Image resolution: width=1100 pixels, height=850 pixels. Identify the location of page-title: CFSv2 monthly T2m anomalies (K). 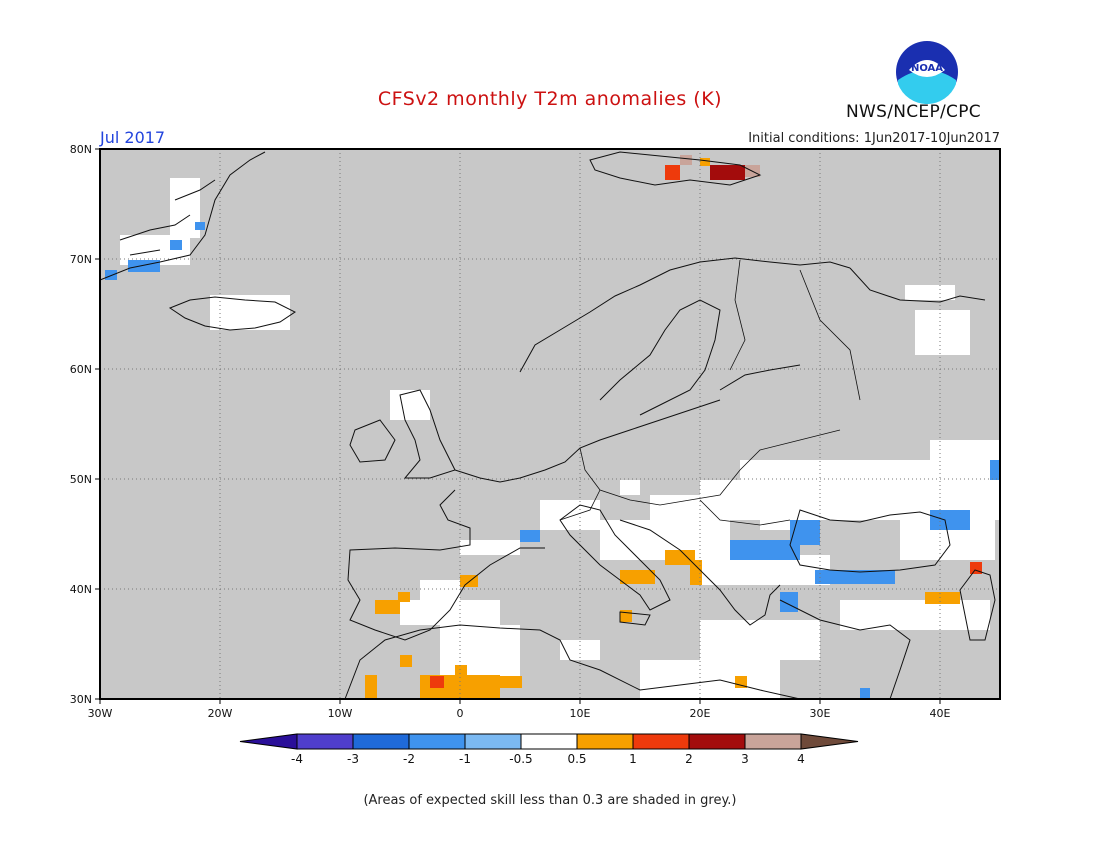
(550, 99).